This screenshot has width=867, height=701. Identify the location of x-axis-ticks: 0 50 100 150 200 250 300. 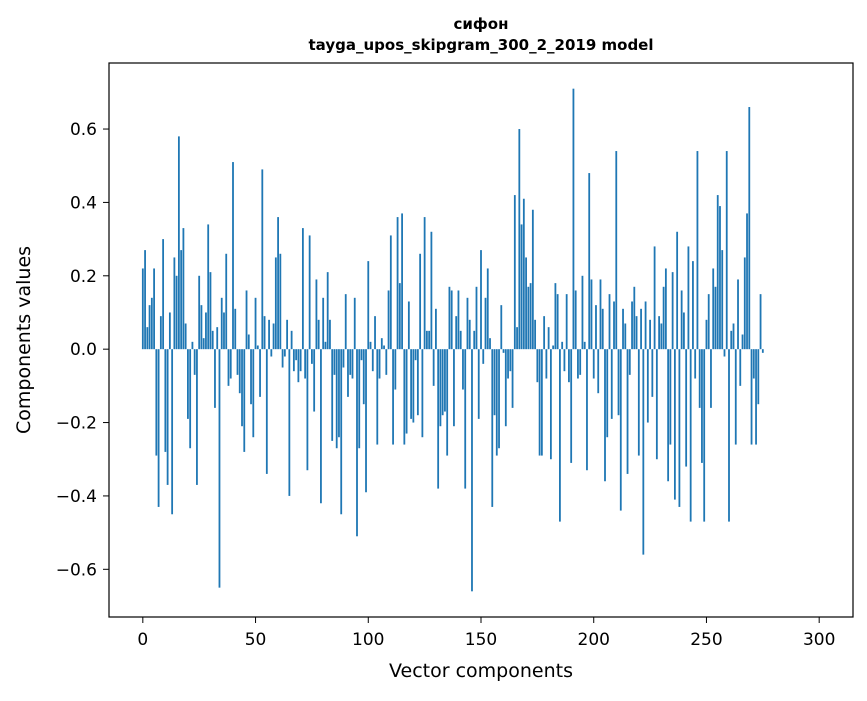
(486, 633).